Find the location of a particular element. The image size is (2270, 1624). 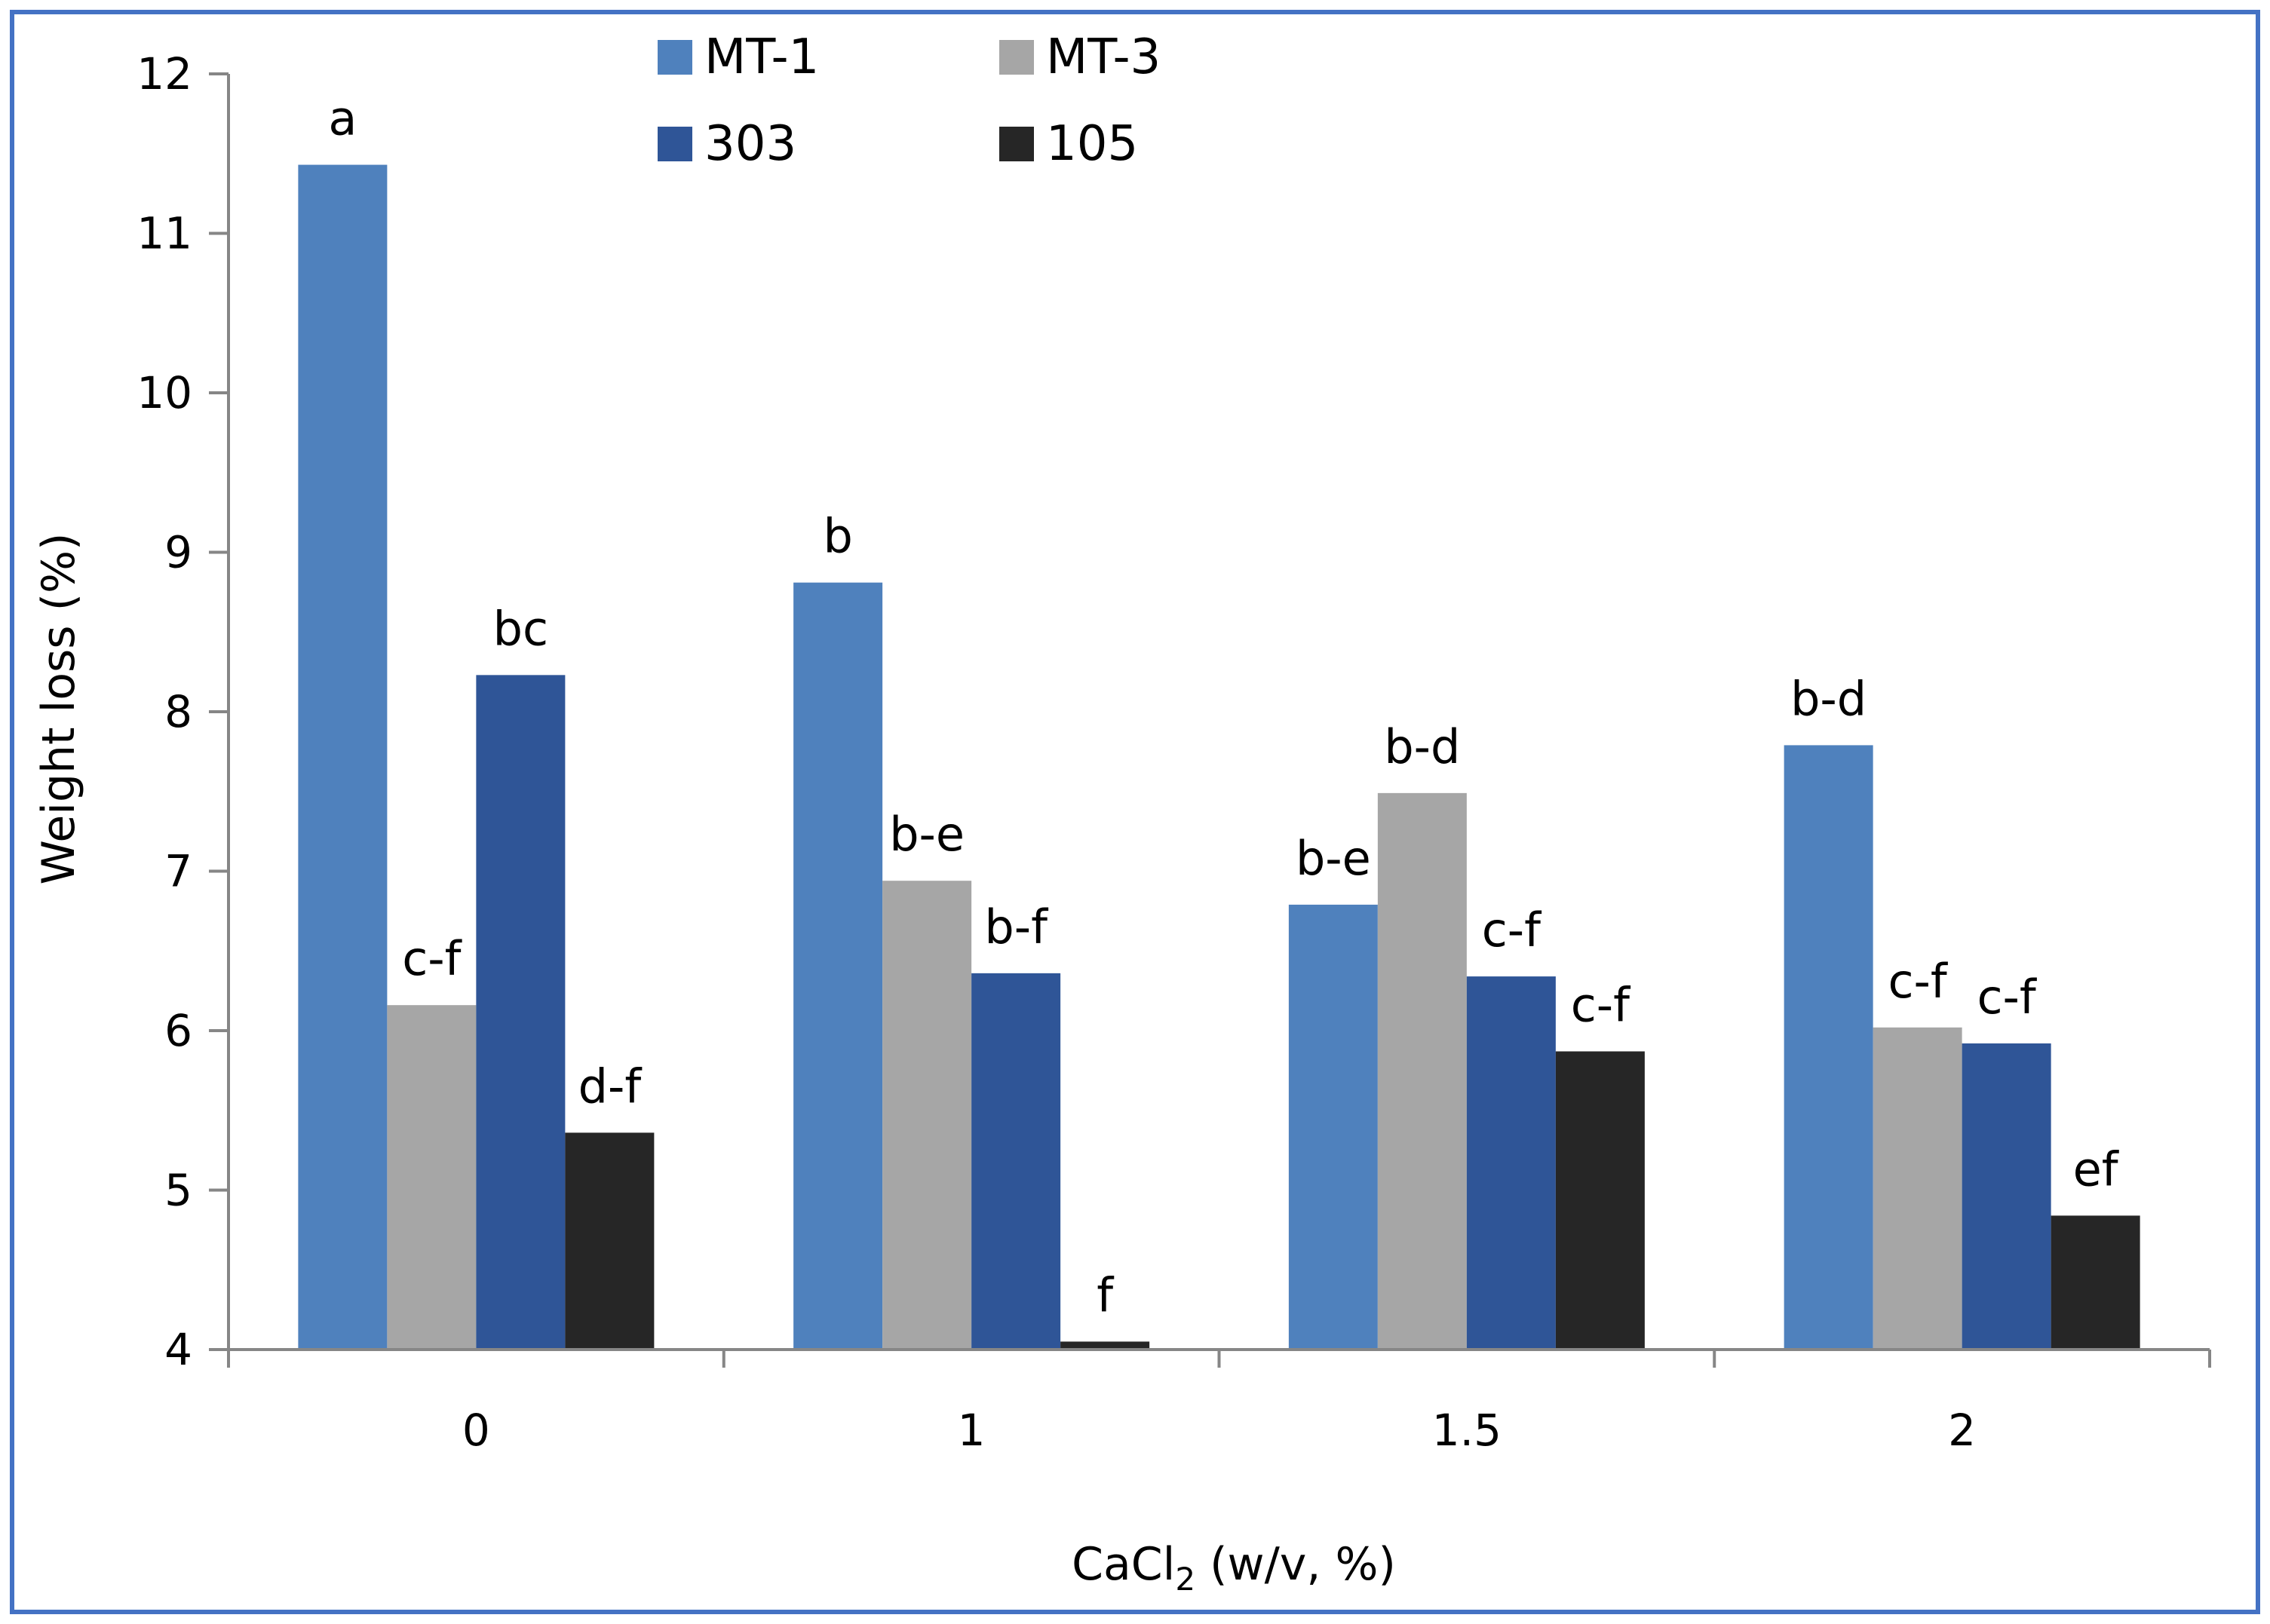

y-tick-label: 11 is located at coordinates (164, 233).